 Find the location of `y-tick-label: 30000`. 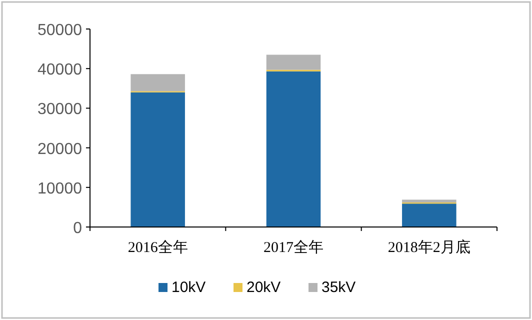

y-tick-label: 30000 is located at coordinates (60, 109).